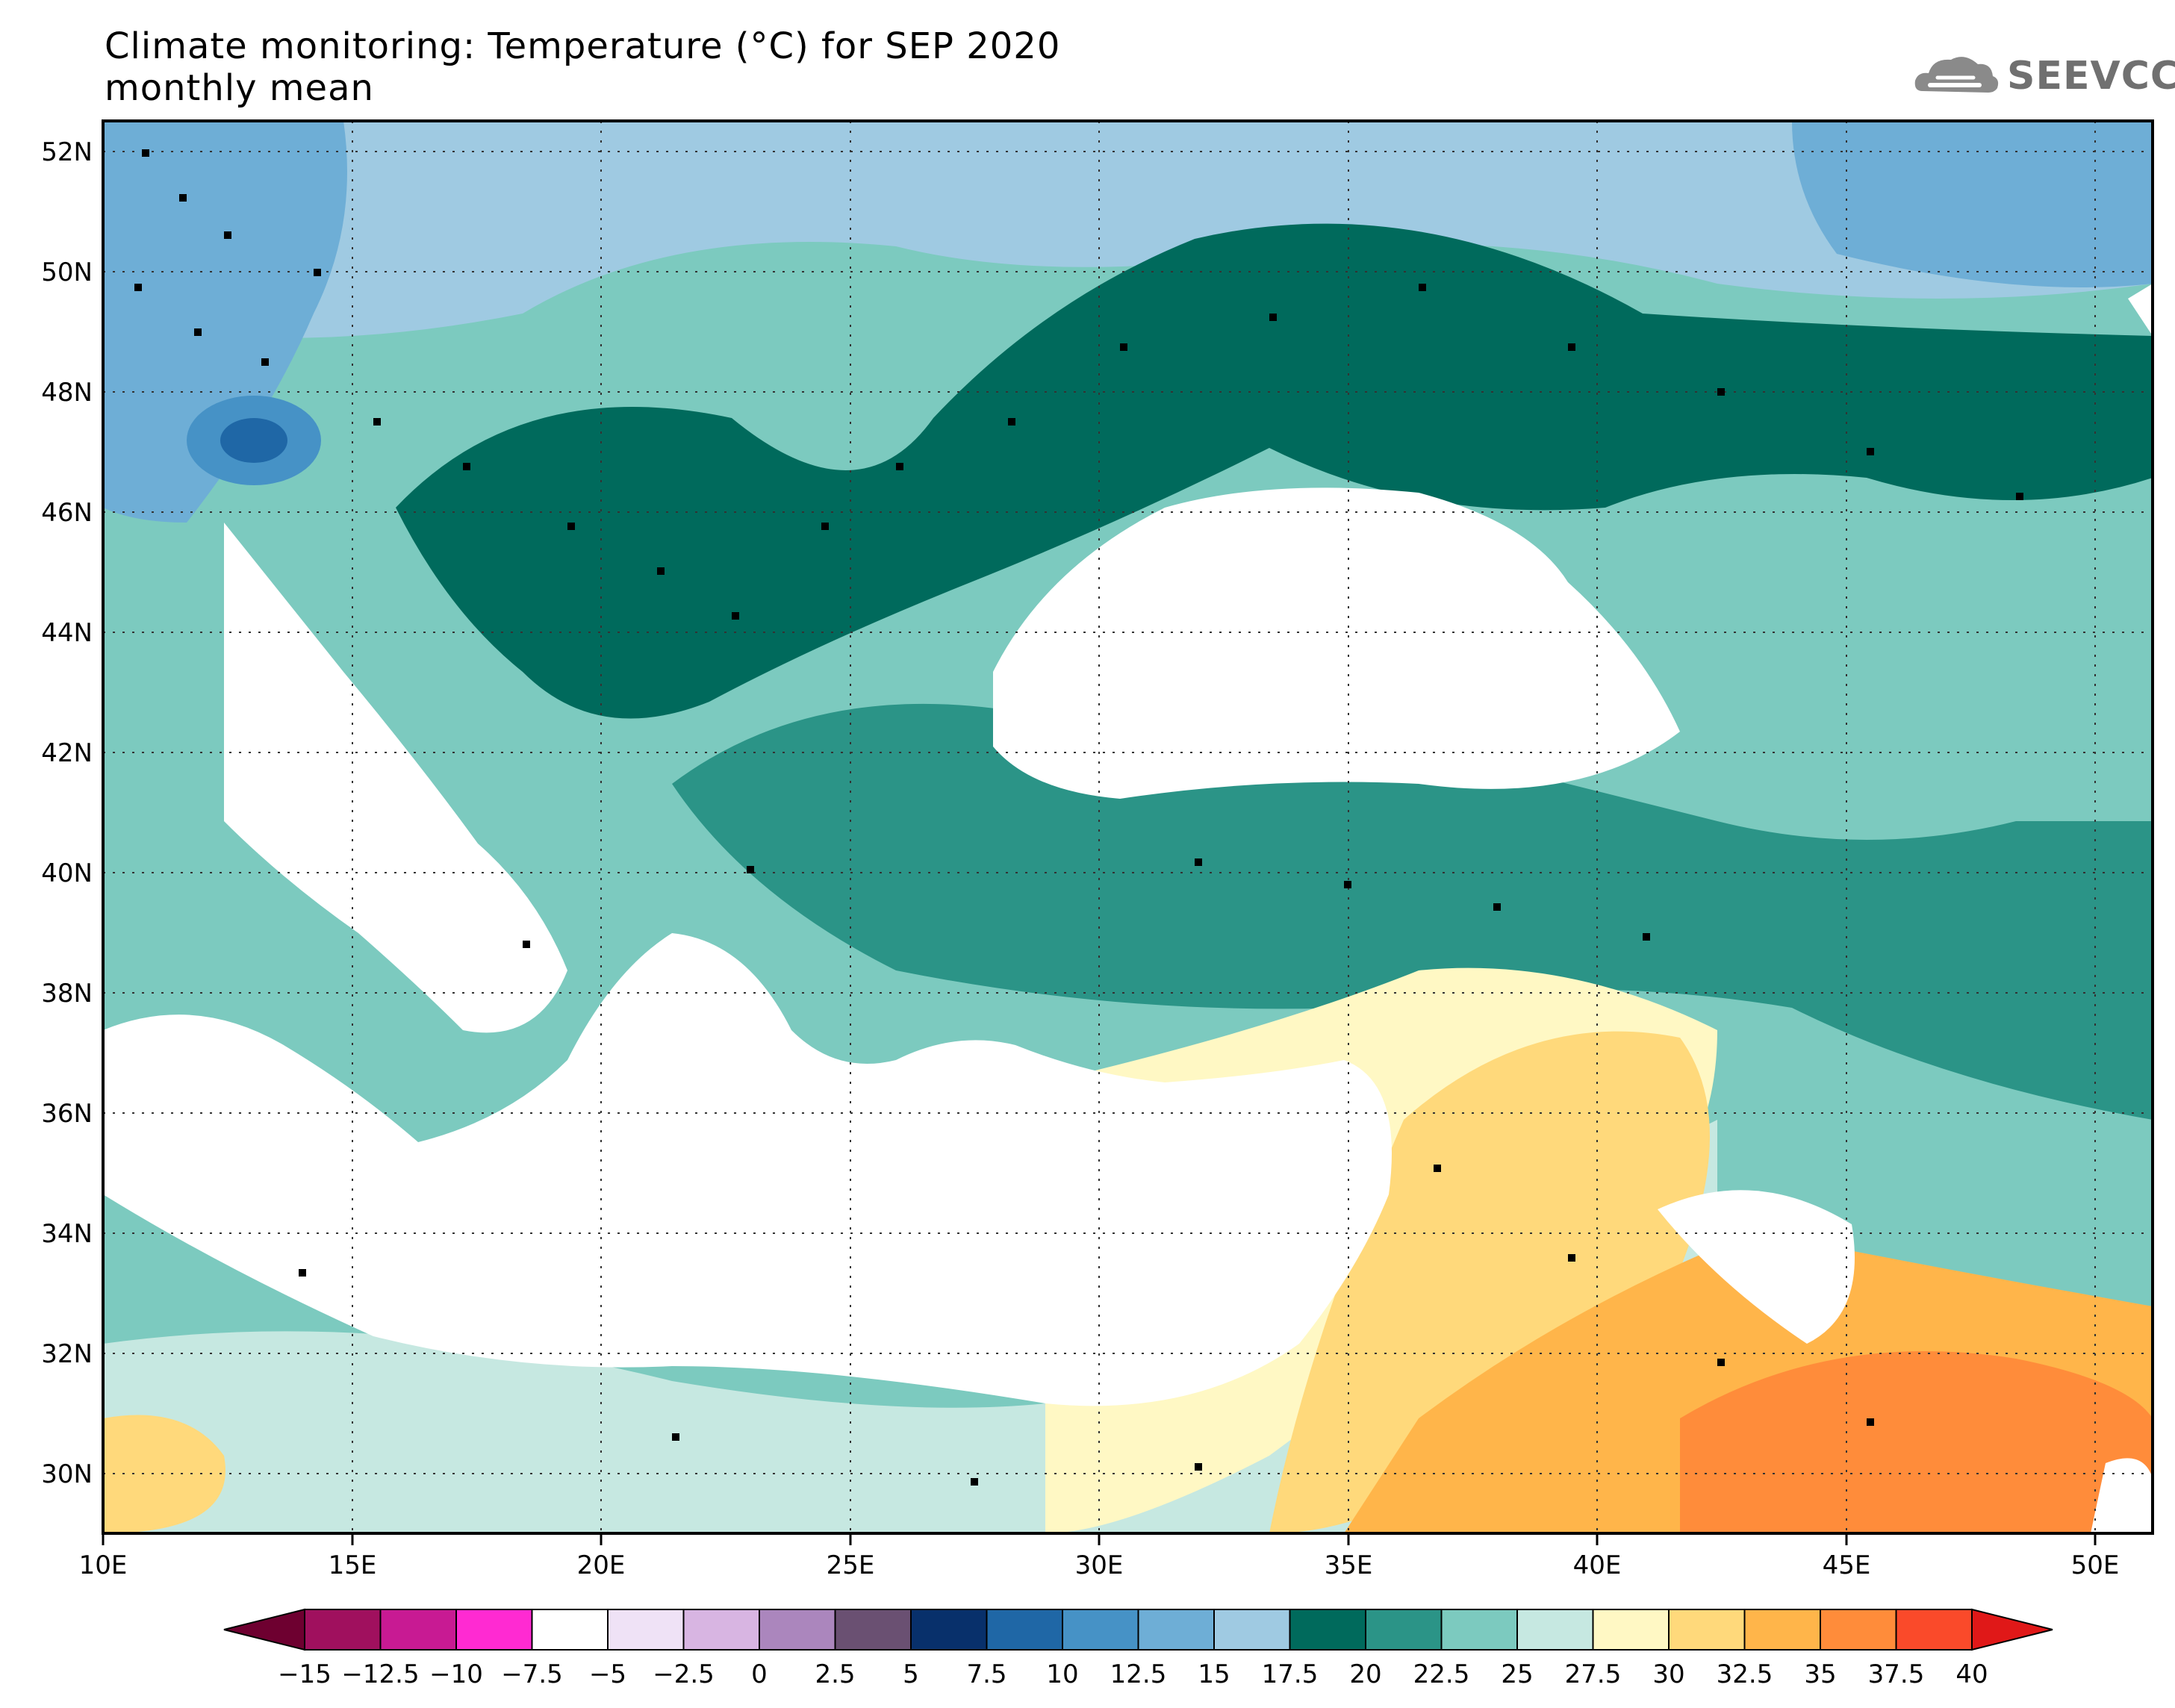 This screenshot has height=1708, width=2175. What do you see at coordinates (2095, 1565) in the screenshot?
I see `lon-tick-label: 50E` at bounding box center [2095, 1565].